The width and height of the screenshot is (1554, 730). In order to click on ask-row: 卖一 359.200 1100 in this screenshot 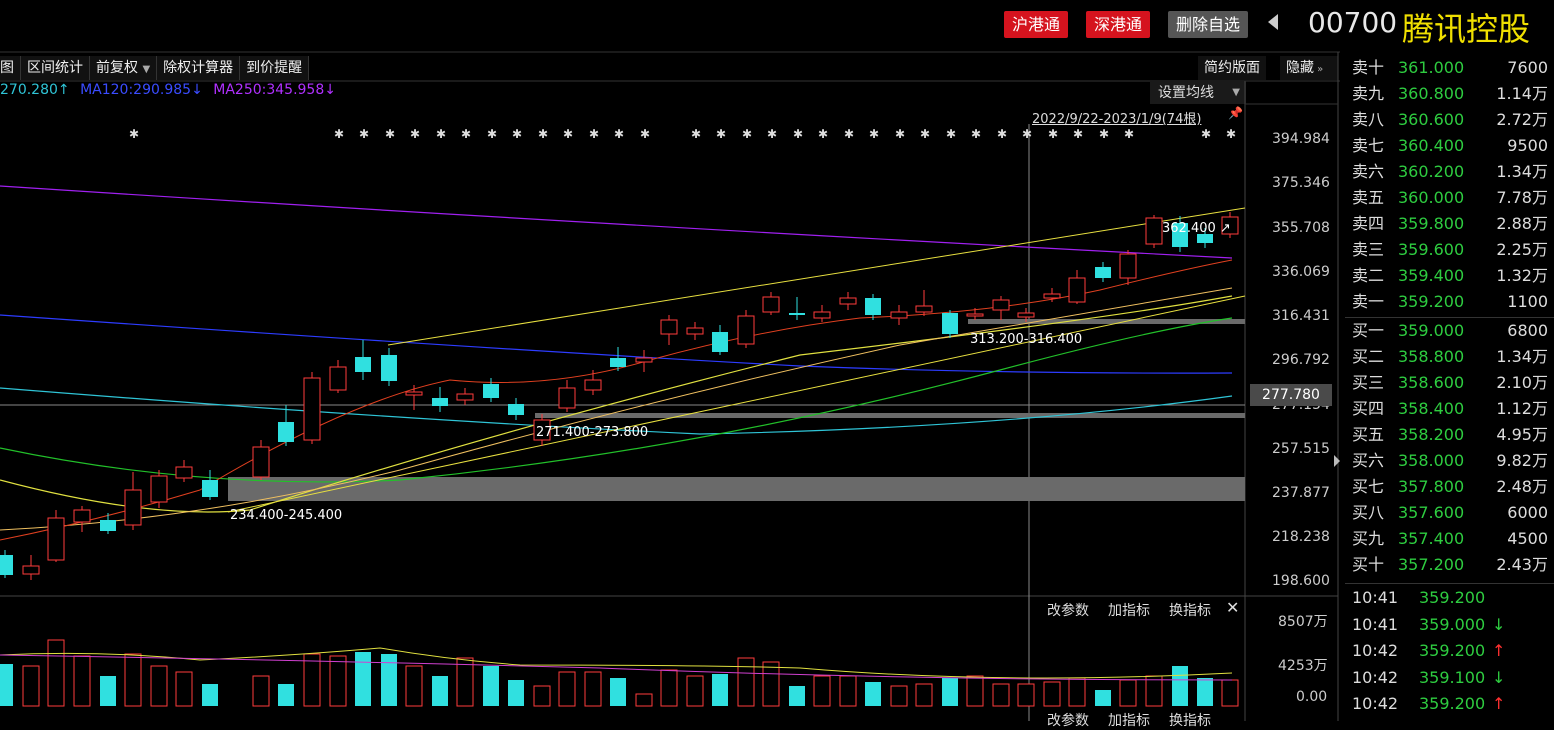, I will do `click(1450, 302)`.